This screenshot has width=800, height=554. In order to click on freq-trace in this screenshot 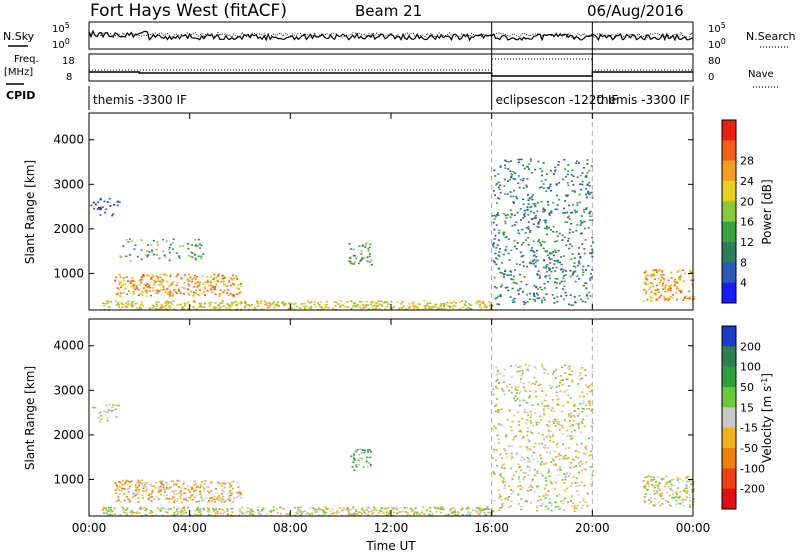, I will do `click(391, 74)`.